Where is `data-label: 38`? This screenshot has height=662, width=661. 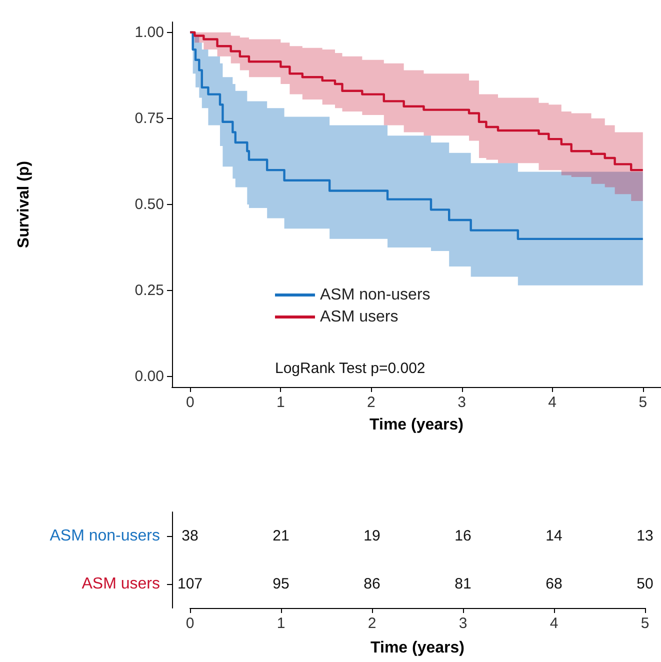 data-label: 38 is located at coordinates (190, 536).